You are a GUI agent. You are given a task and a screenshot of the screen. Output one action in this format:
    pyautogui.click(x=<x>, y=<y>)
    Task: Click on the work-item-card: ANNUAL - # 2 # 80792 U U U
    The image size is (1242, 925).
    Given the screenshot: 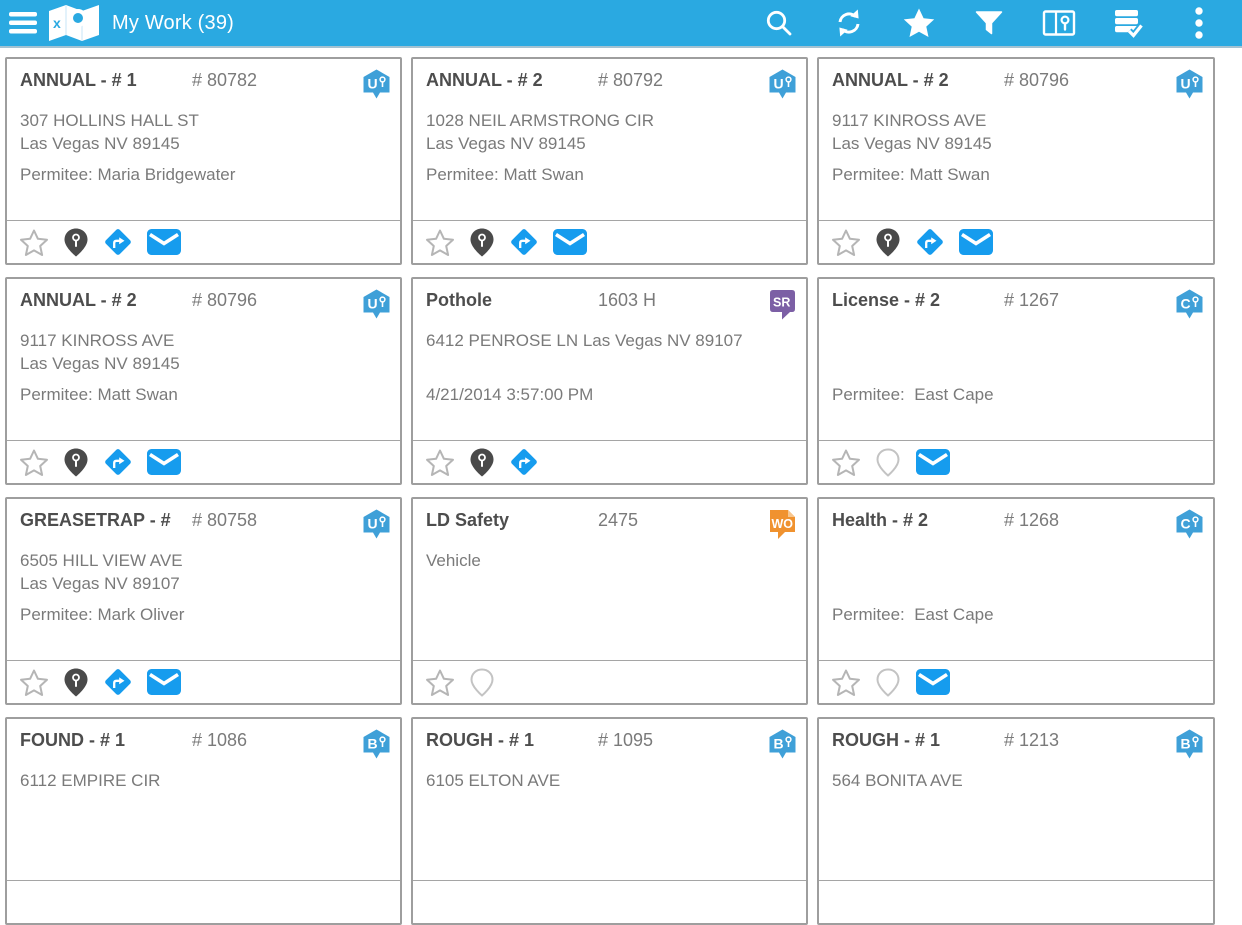 What is the action you would take?
    pyautogui.click(x=609, y=161)
    